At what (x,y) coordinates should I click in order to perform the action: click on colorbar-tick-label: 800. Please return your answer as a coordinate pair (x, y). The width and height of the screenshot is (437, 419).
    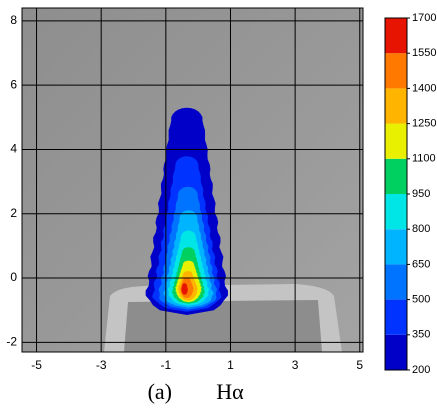
    Looking at the image, I should click on (421, 229).